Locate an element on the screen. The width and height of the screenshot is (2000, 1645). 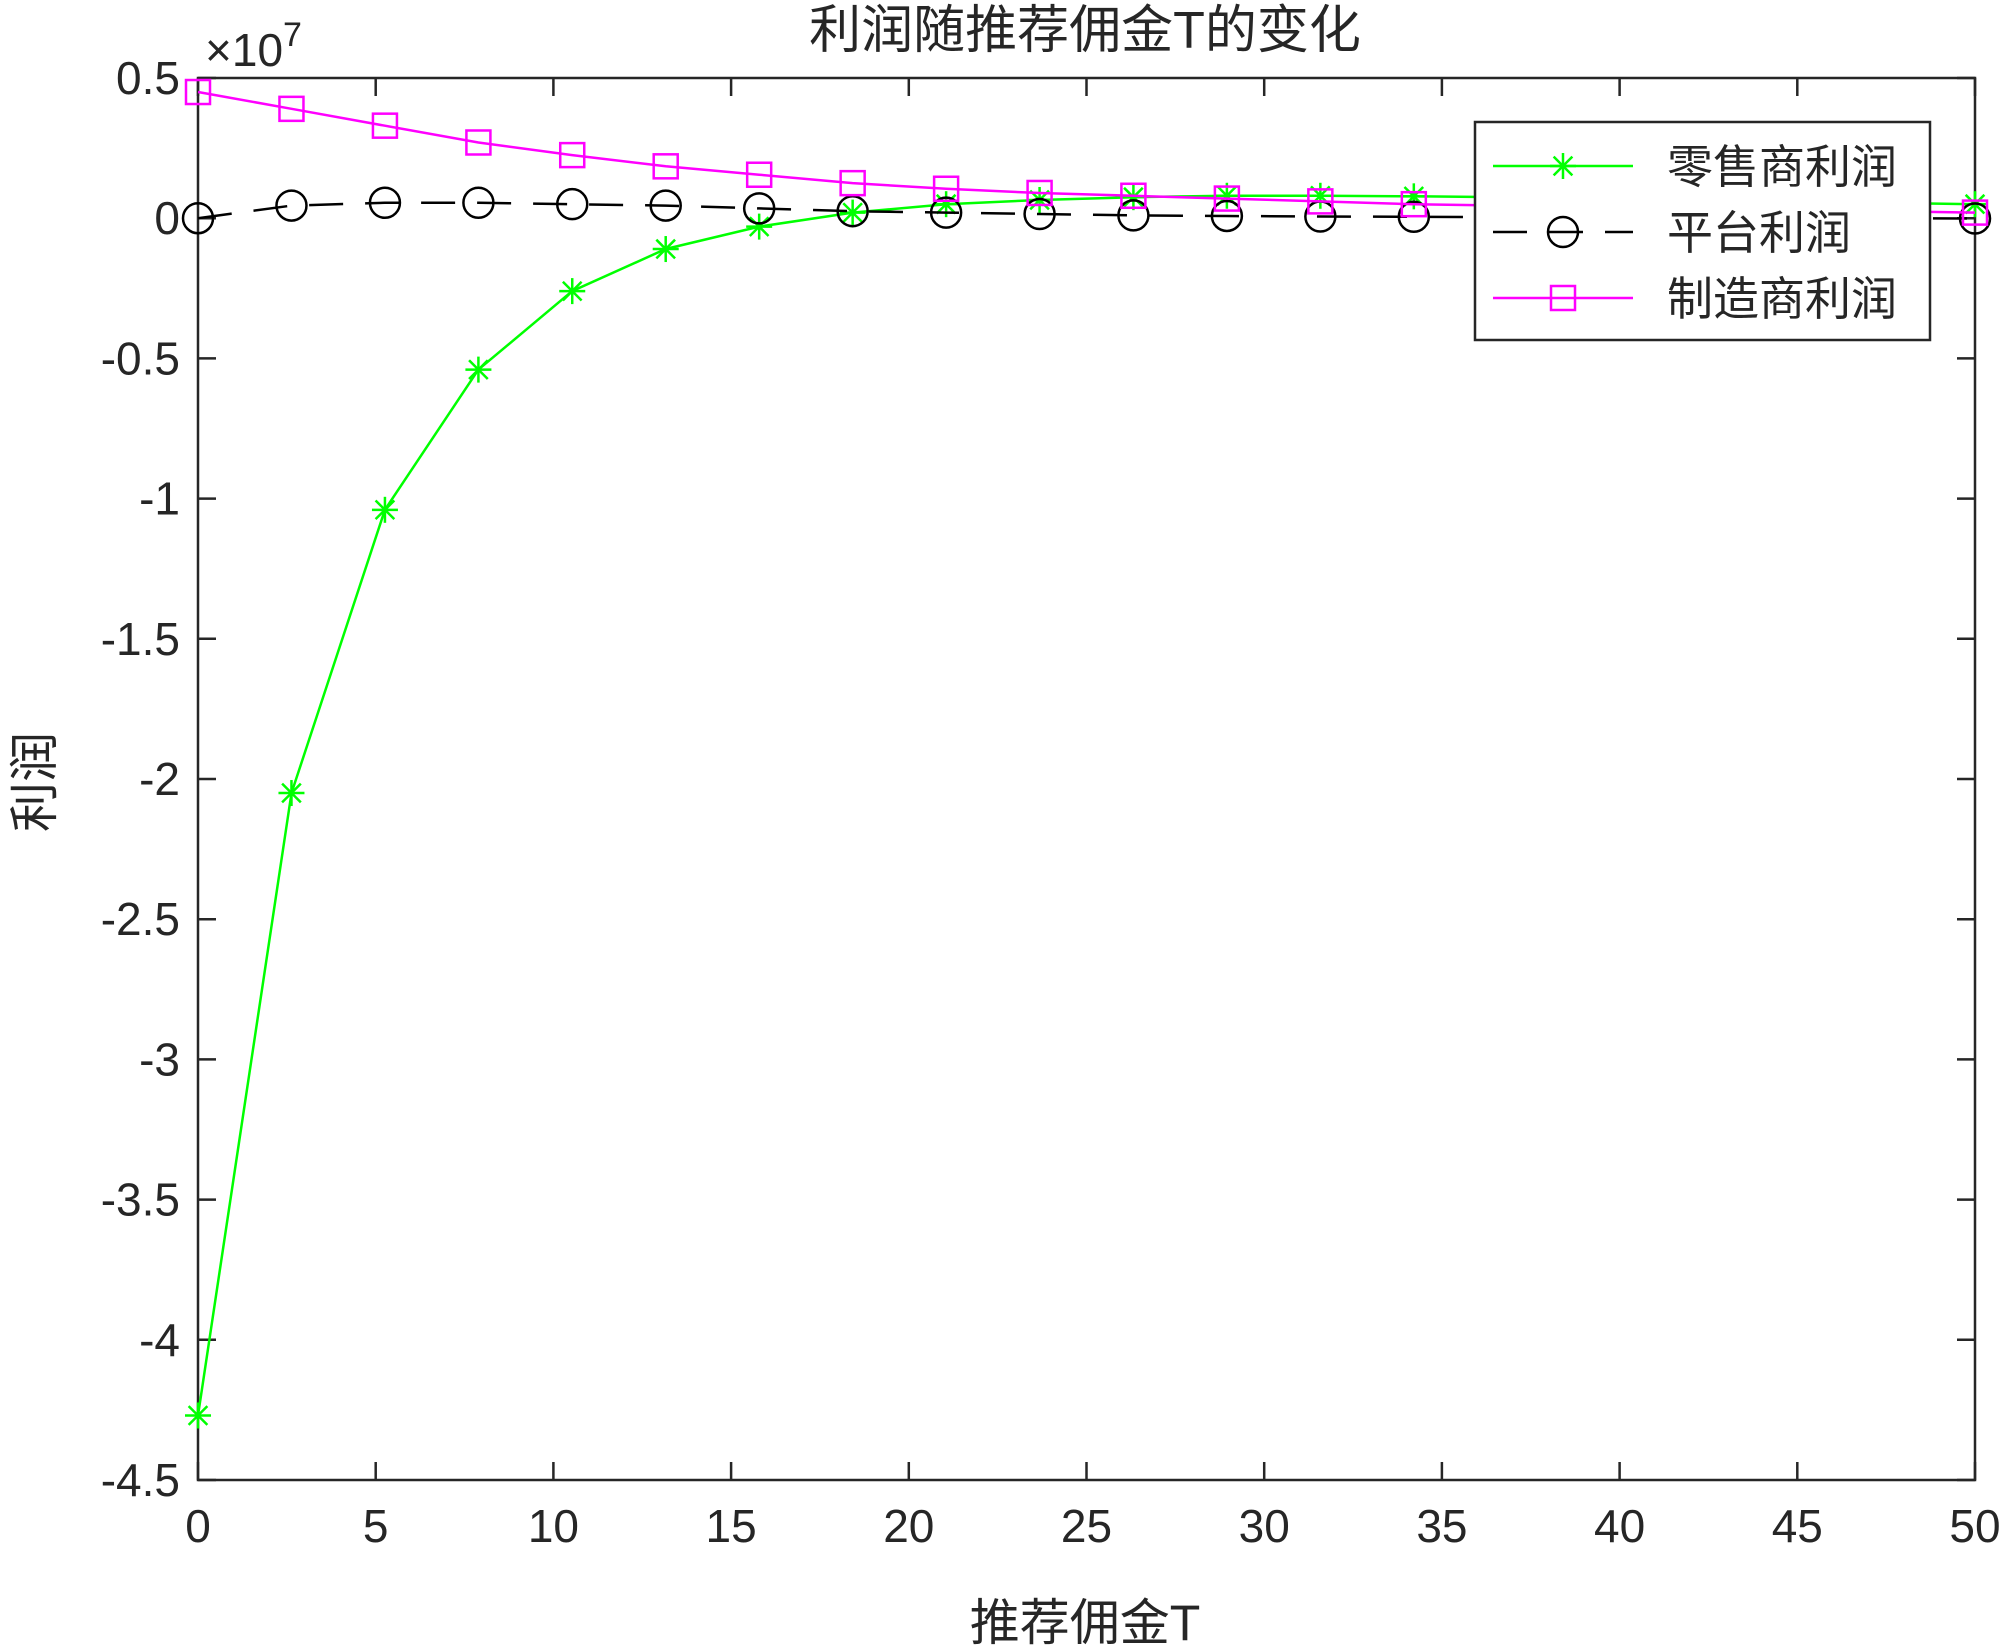
x-tick-label: 0 is located at coordinates (198, 1526).